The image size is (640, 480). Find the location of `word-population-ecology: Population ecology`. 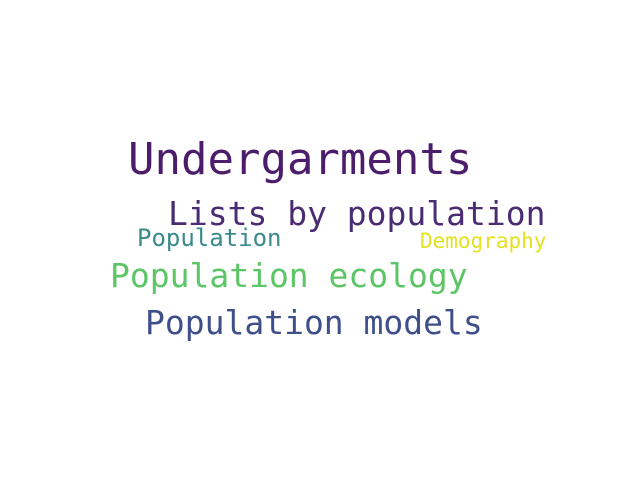

word-population-ecology: Population ecology is located at coordinates (289, 275).